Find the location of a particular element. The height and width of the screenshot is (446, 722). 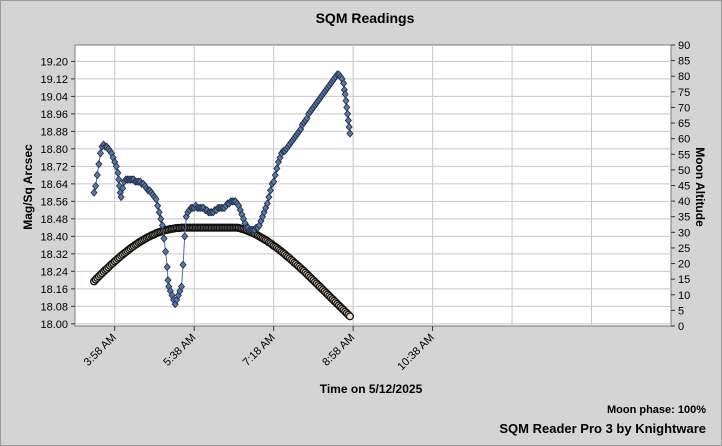

y-tick-label: 18.08 is located at coordinates (54, 307).